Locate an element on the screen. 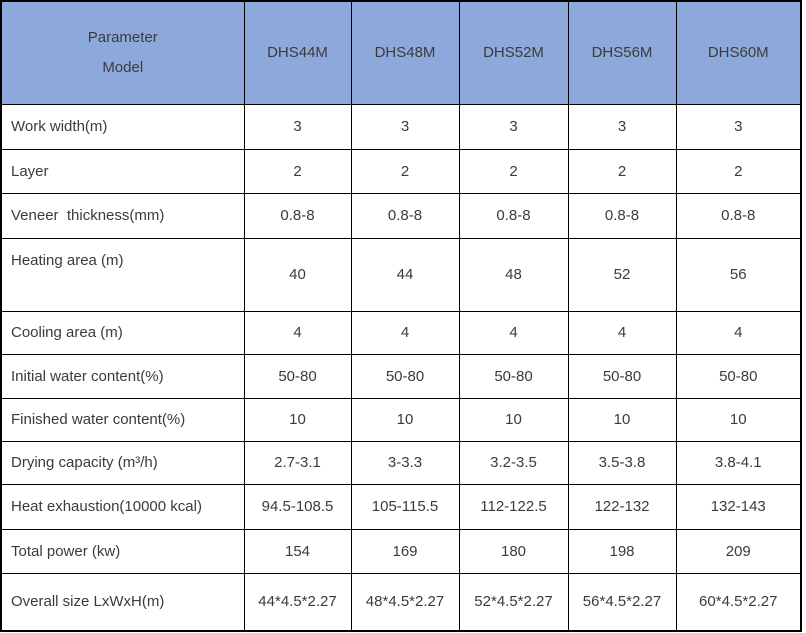  value-cell: 3-3.3 is located at coordinates (405, 462).